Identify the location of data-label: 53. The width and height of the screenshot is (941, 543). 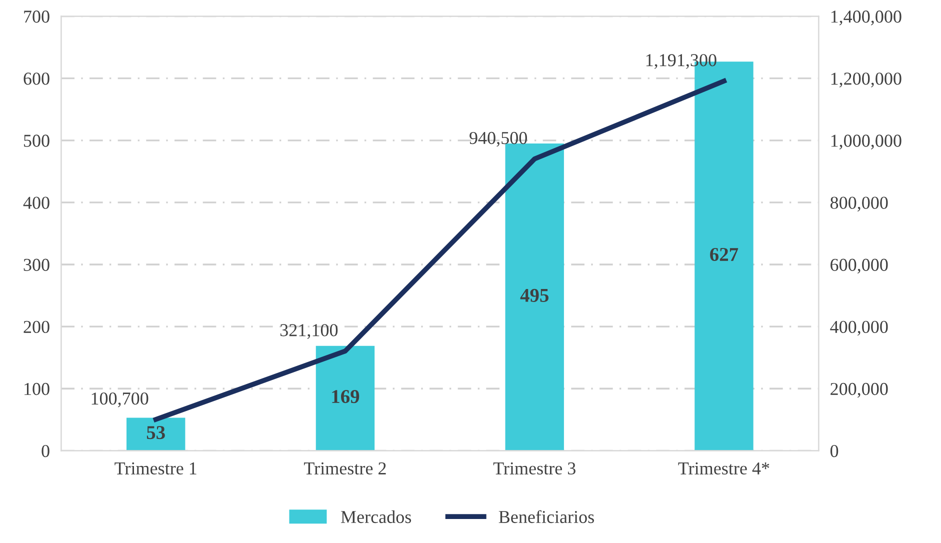
(155, 433).